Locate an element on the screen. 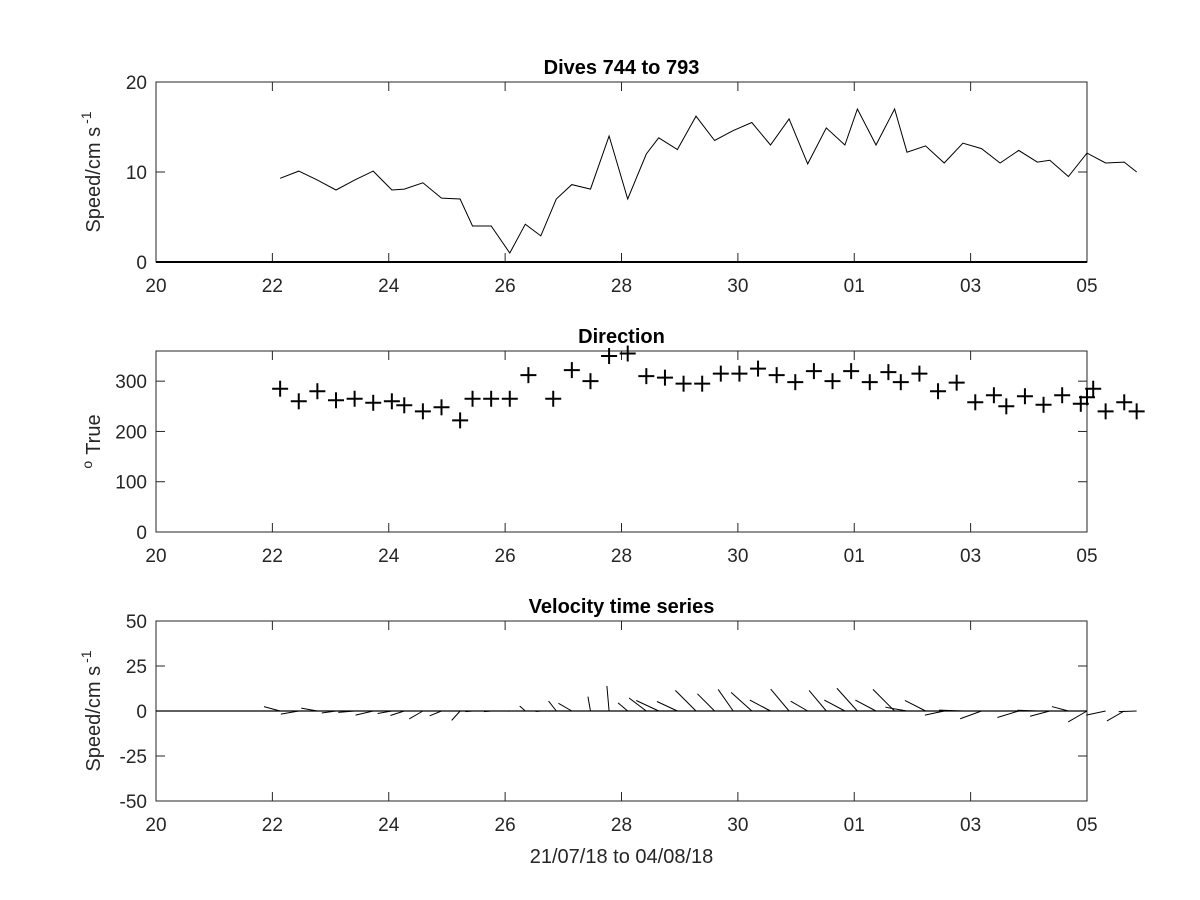 The height and width of the screenshot is (900, 1200). chart-title: Direction is located at coordinates (621, 337).